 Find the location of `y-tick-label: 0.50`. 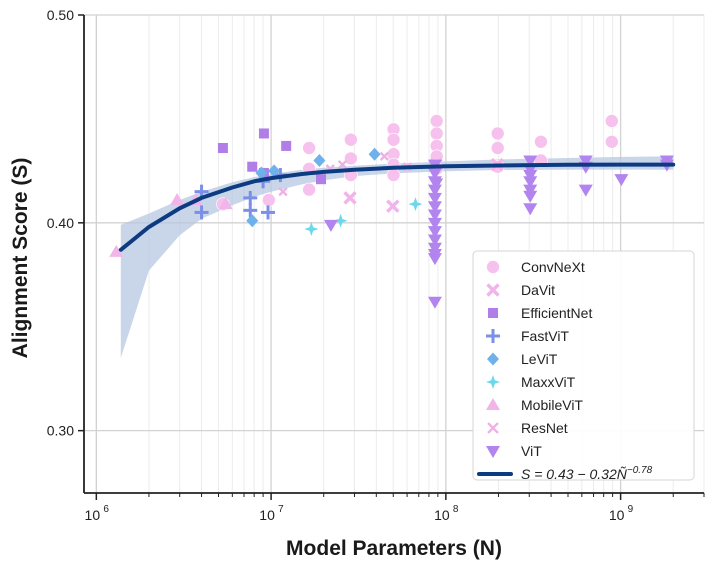

y-tick-label: 0.50 is located at coordinates (60, 15).